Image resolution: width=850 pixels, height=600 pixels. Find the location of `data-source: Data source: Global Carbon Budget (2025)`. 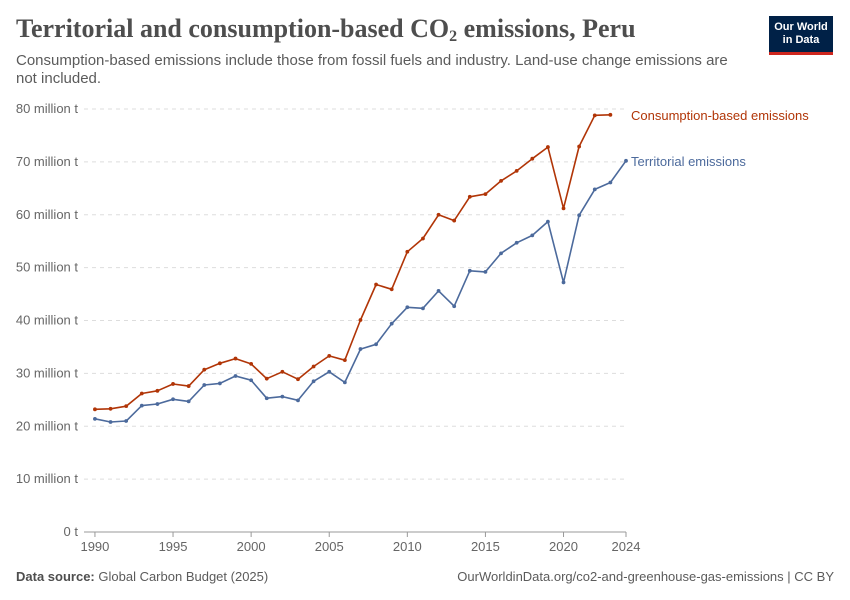

data-source: Data source: Global Carbon Budget (2025) is located at coordinates (142, 576).